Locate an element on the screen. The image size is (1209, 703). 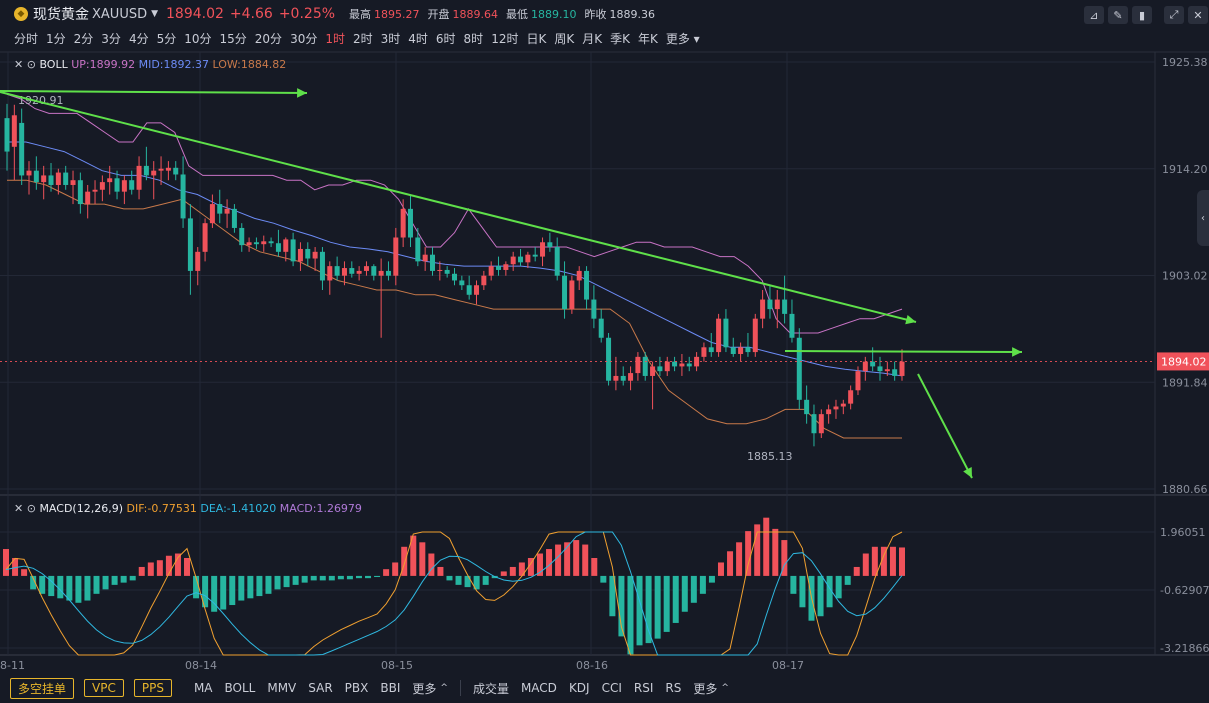
indicator-sar: SAR is located at coordinates (320, 688).